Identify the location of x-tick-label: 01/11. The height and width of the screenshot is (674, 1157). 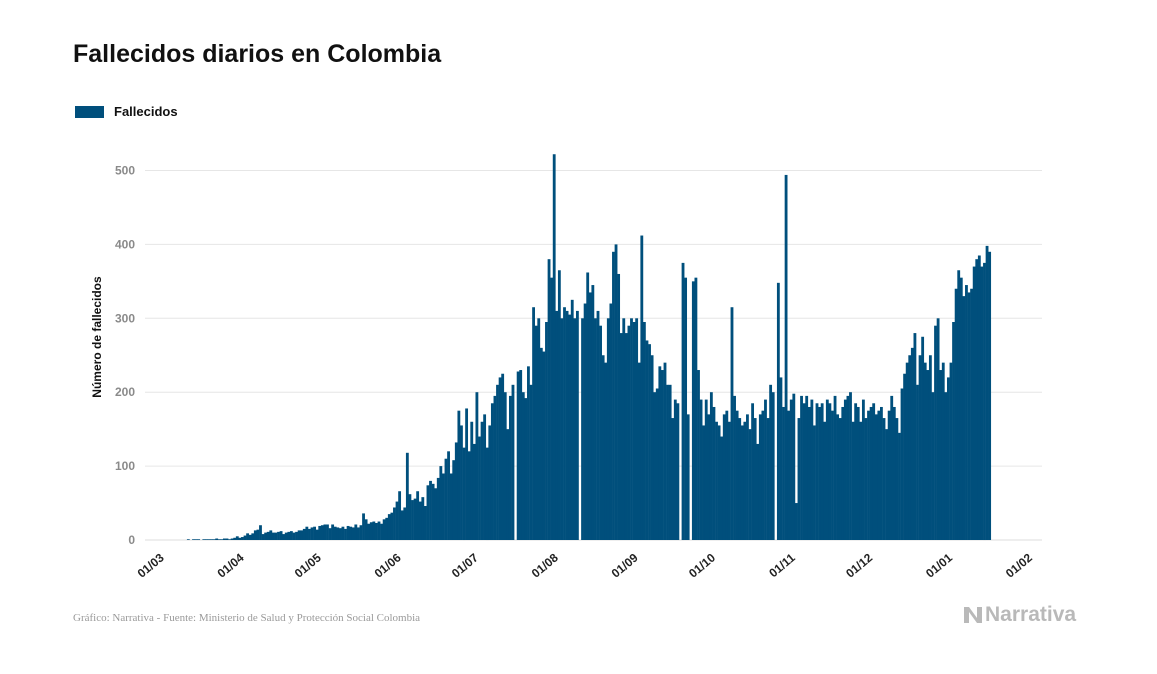
(782, 565).